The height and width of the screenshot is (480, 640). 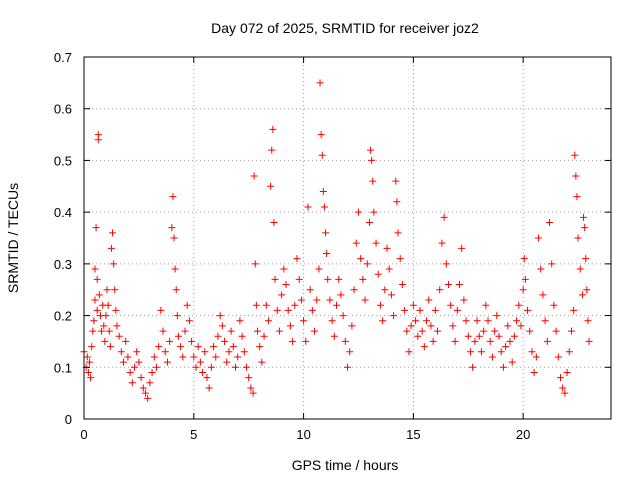 I want to click on y-tick-label: 0.2, so click(x=63, y=316).